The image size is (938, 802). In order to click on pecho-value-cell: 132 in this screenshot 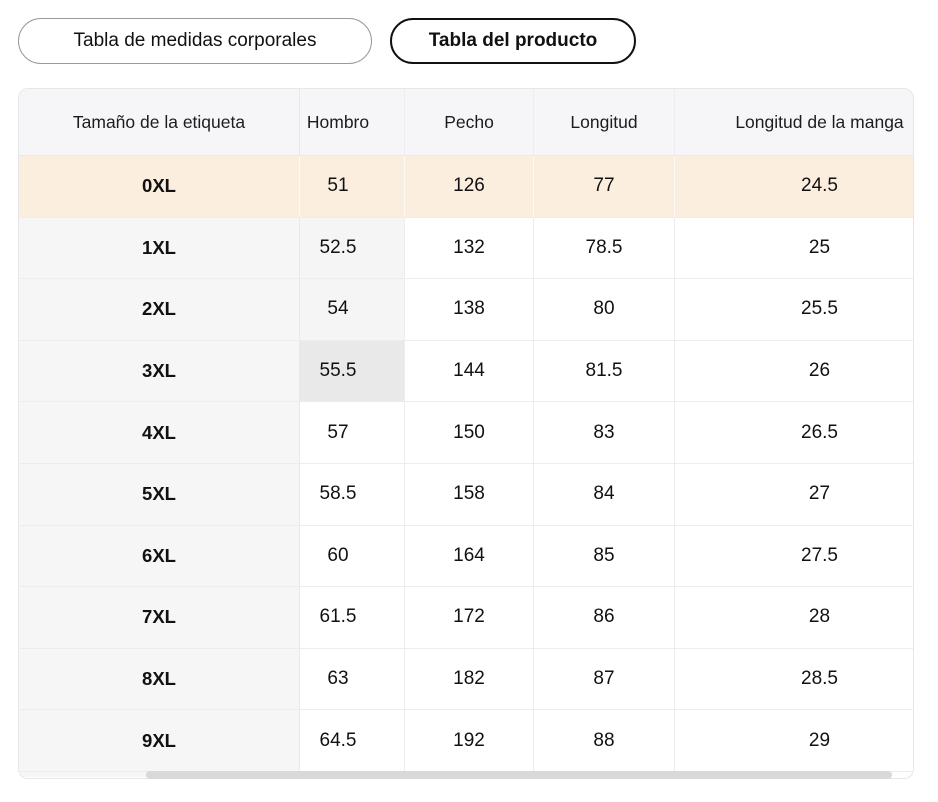, I will do `click(468, 248)`.